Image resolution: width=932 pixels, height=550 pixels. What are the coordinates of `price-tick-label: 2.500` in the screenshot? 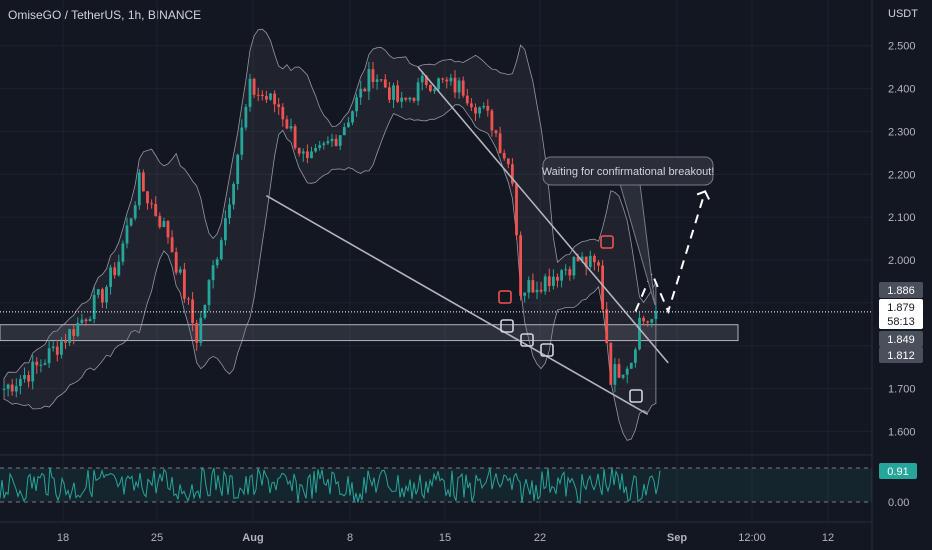 It's located at (902, 47).